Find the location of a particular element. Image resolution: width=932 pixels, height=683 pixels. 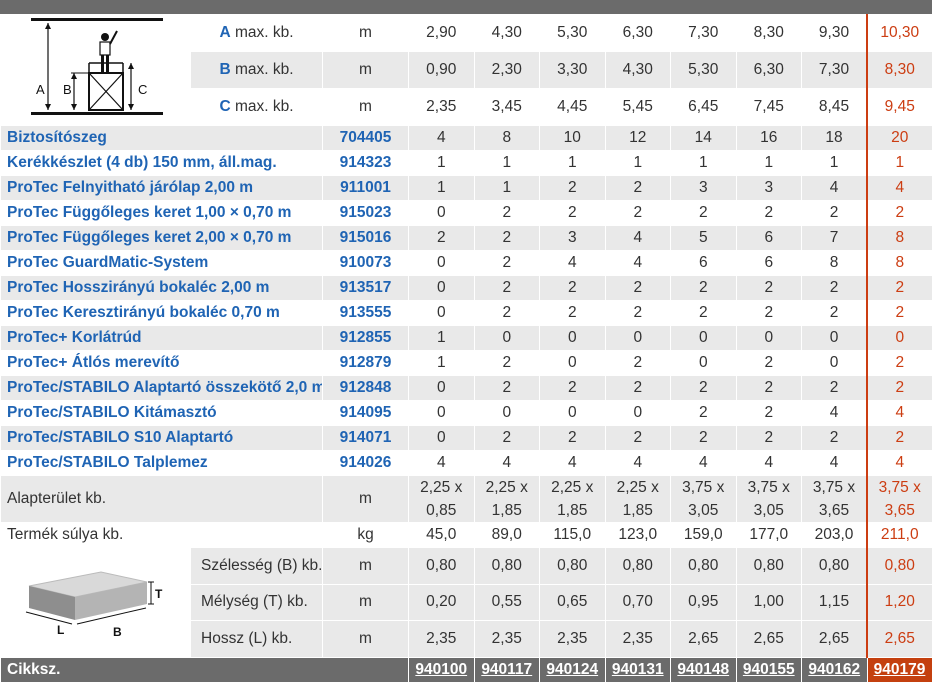

component-name: ProTec+ Átlós merevítő is located at coordinates (162, 363).